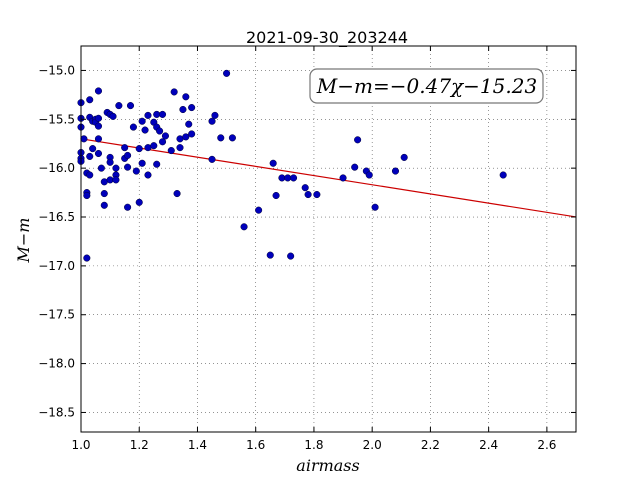  I want to click on fit-line-layer, so click(328, 178).